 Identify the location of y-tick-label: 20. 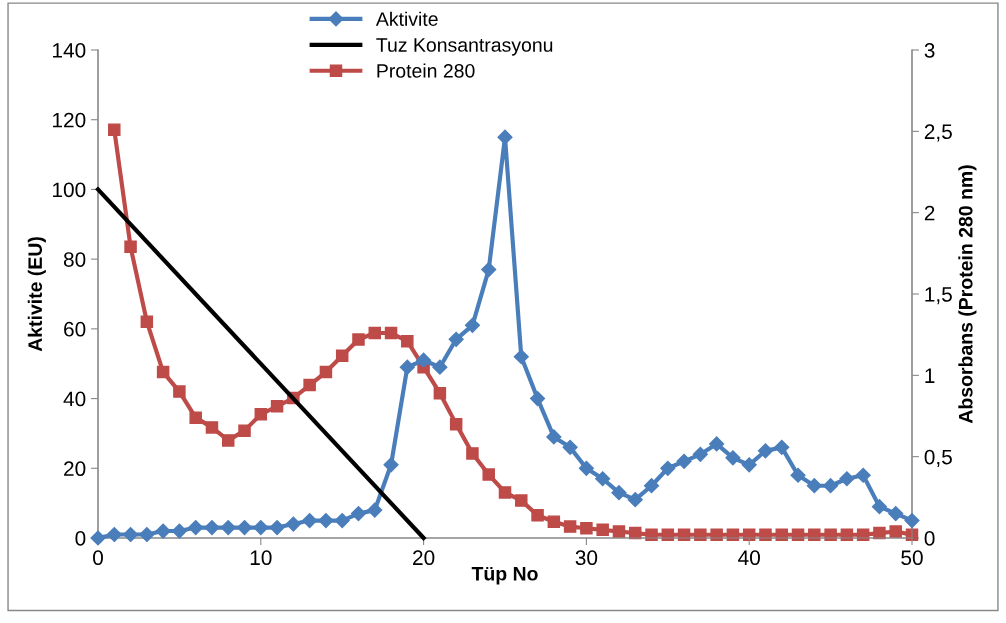
(75, 469).